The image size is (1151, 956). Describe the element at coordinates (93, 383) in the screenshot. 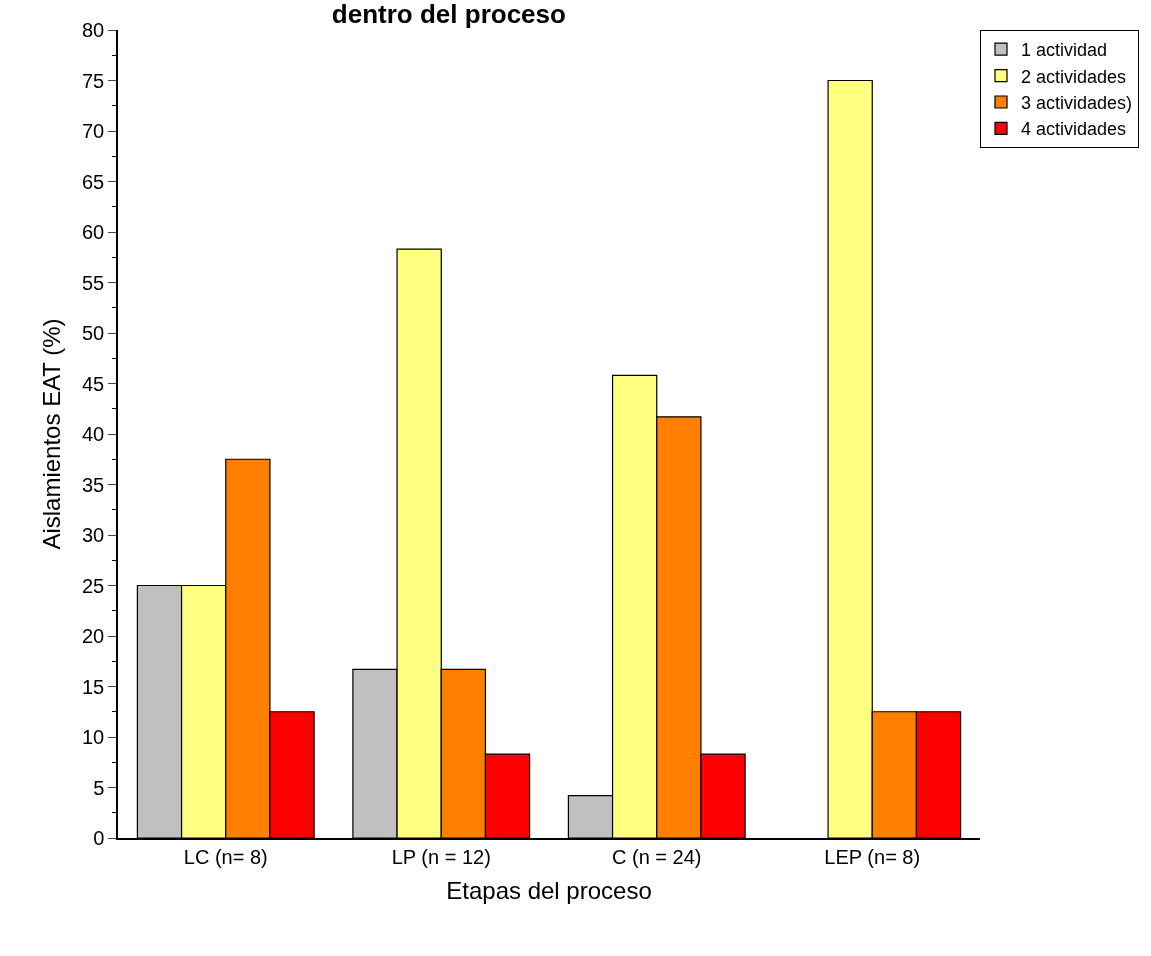

I see `y-tick-label: 45` at that location.